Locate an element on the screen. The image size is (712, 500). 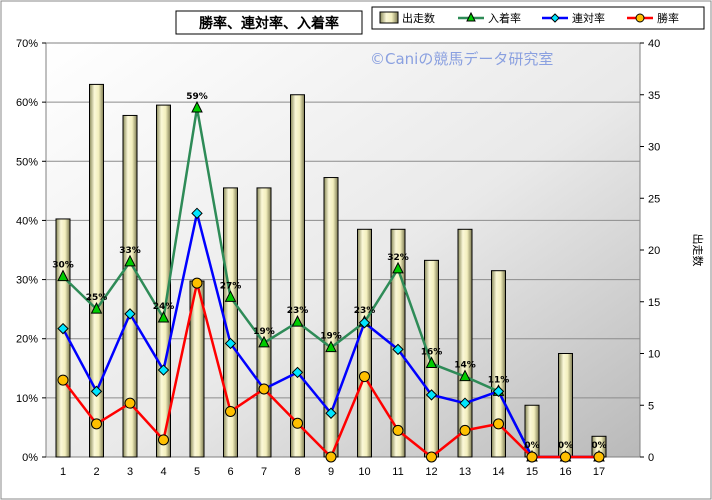
marker-勝率-16 is located at coordinates (565, 457).